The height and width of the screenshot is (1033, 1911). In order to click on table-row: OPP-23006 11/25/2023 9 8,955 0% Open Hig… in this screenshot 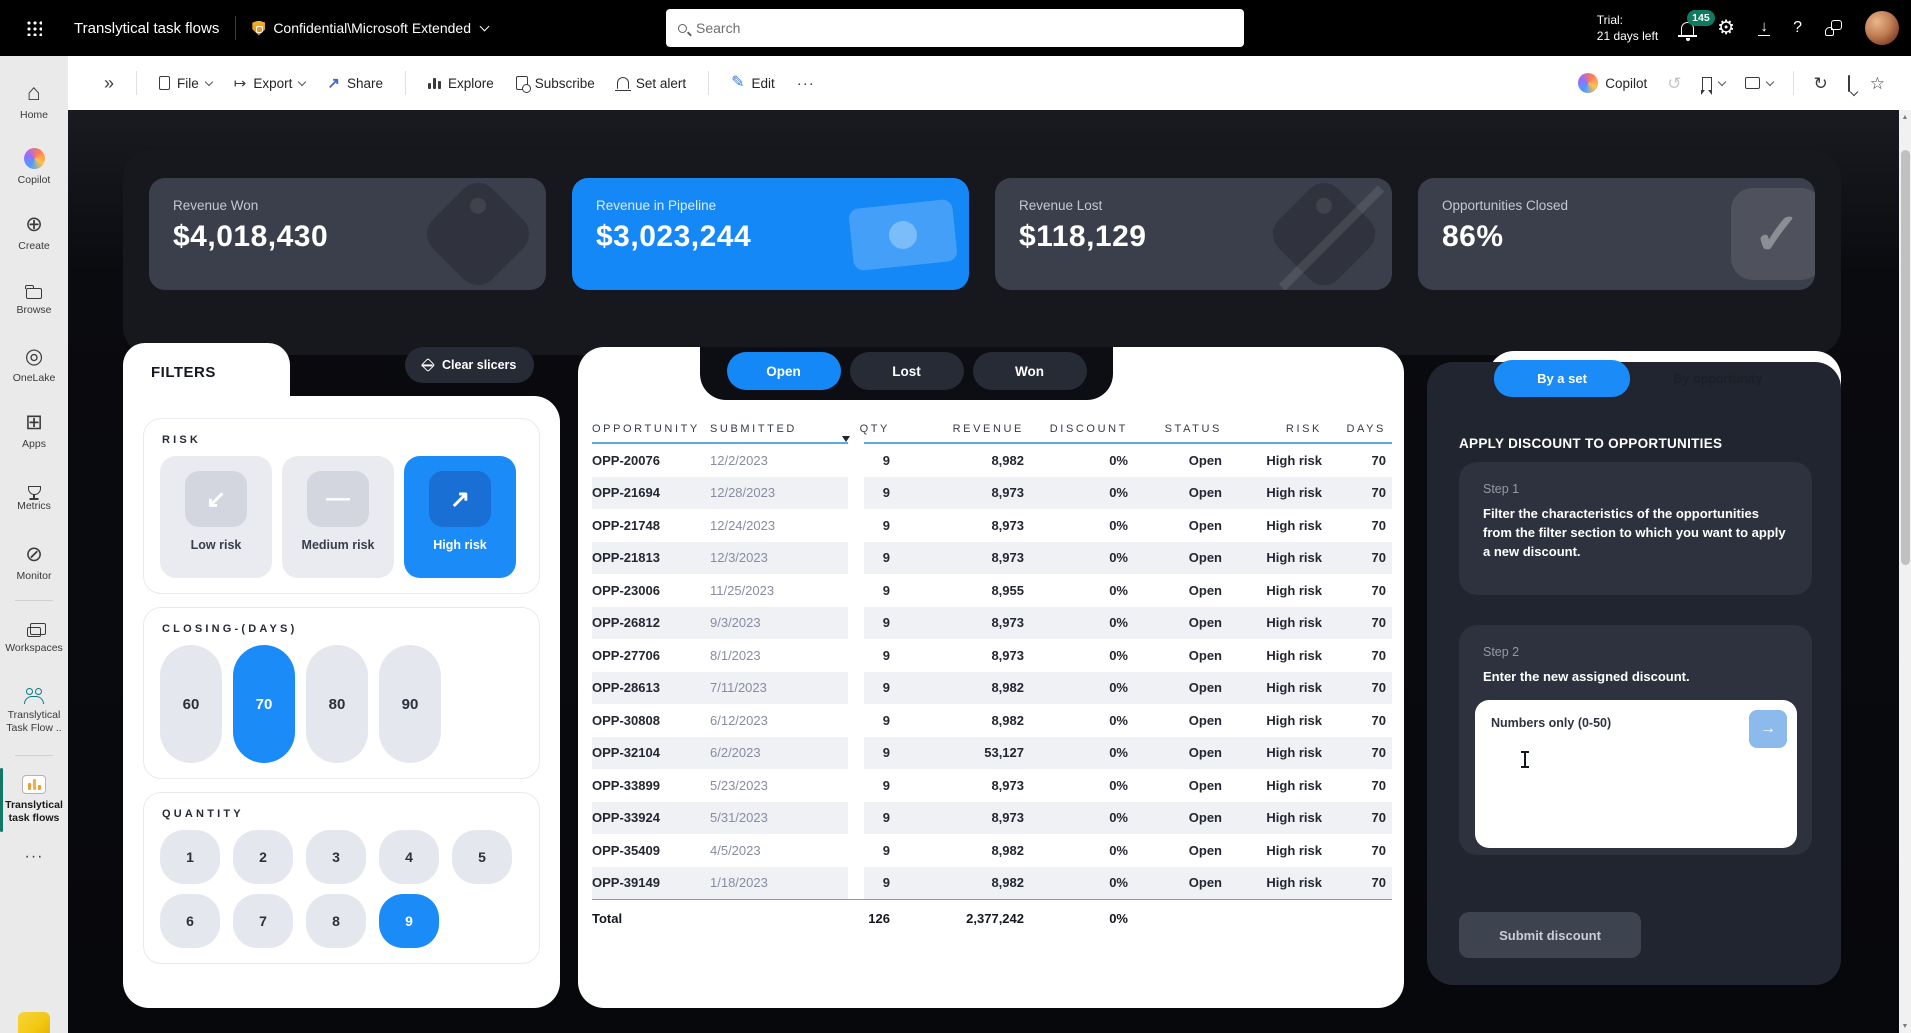, I will do `click(992, 590)`.